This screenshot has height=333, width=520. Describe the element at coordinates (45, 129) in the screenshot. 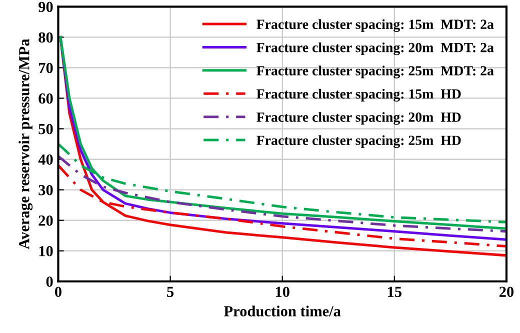

I see `y-tick-label: 50` at that location.